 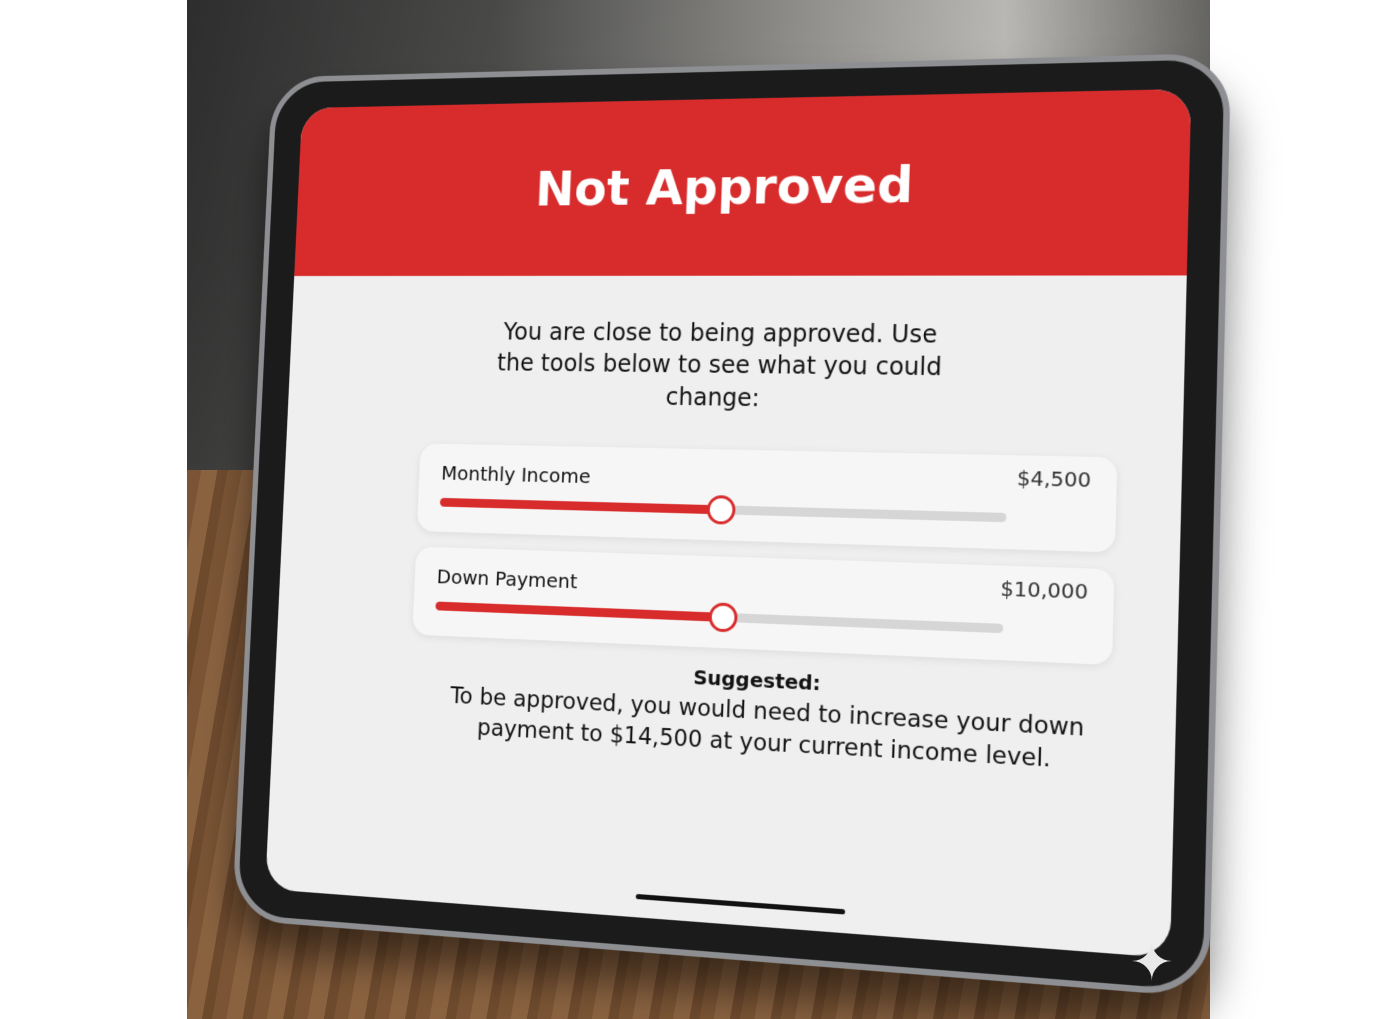 I want to click on sparkle-icon: ✦, so click(x=1152, y=963).